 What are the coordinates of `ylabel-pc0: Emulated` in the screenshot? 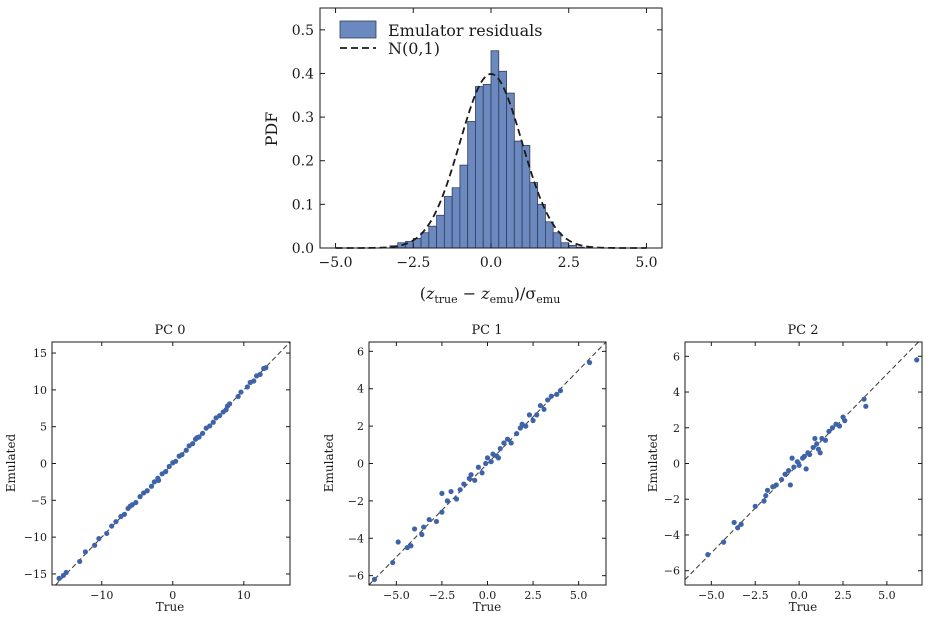 It's located at (11, 462).